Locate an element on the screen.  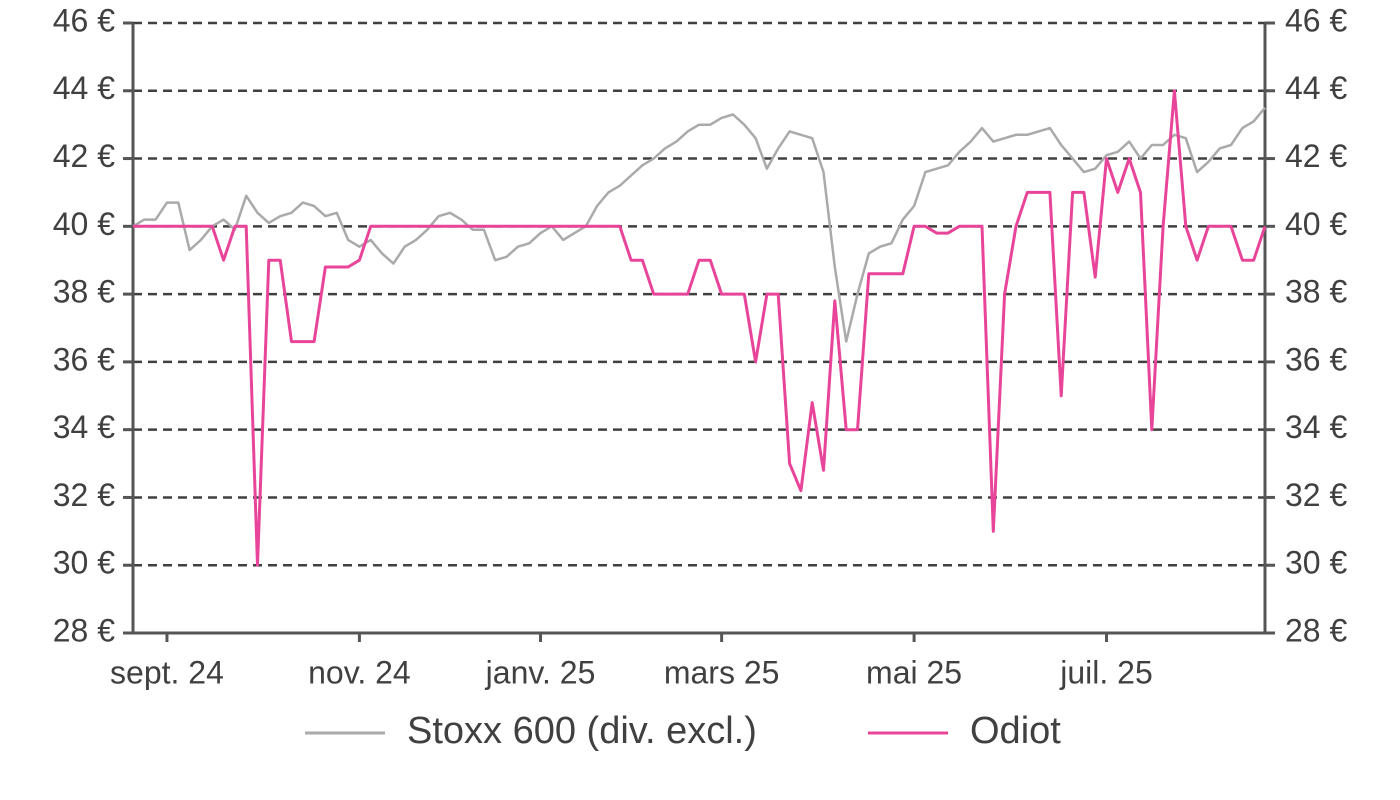
y2-tick-label: 46 € is located at coordinates (1316, 20).